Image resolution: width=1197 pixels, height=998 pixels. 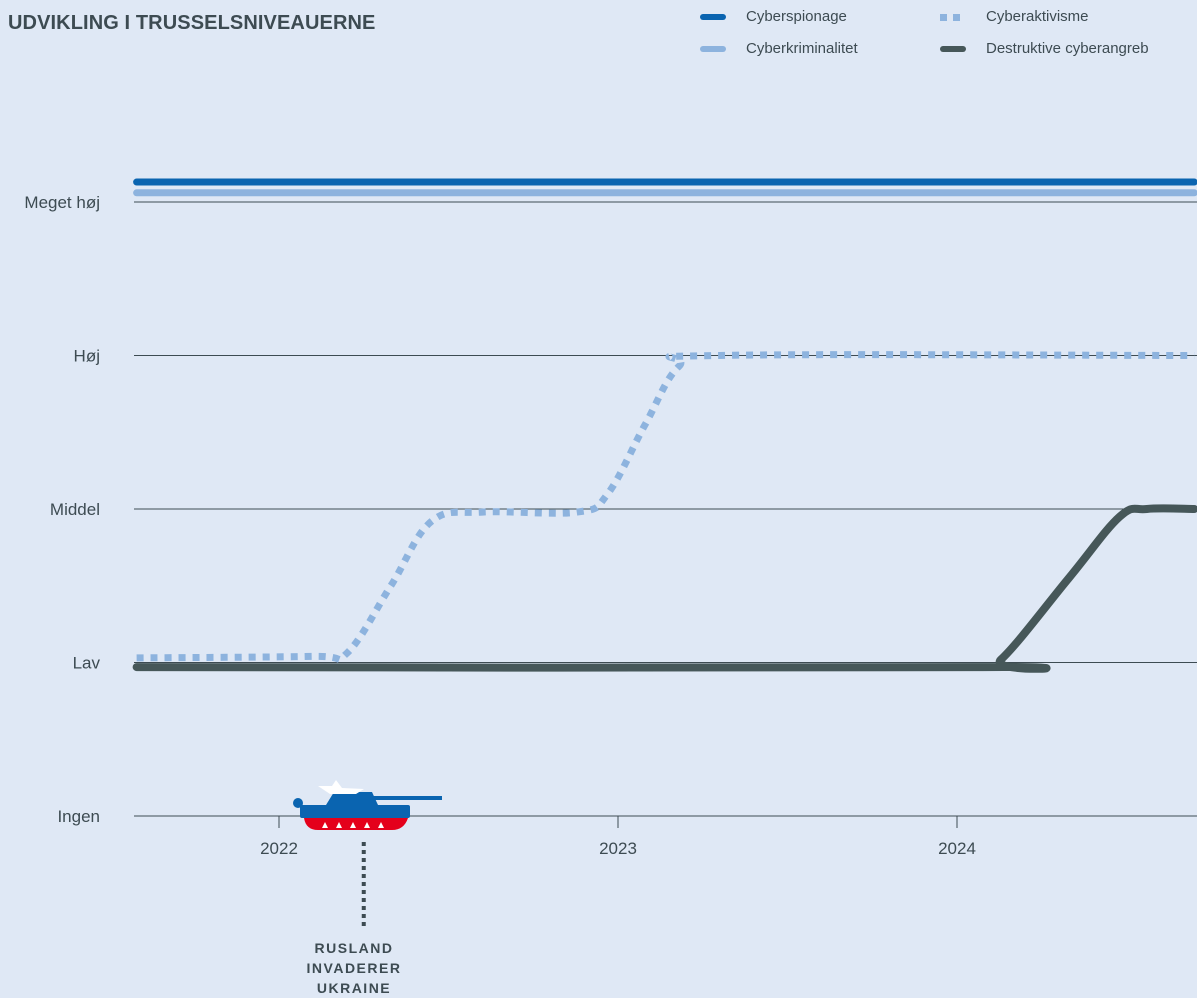 I want to click on legend-item-cyberkriminalitet: Cyberkriminalitet, so click(x=779, y=48).